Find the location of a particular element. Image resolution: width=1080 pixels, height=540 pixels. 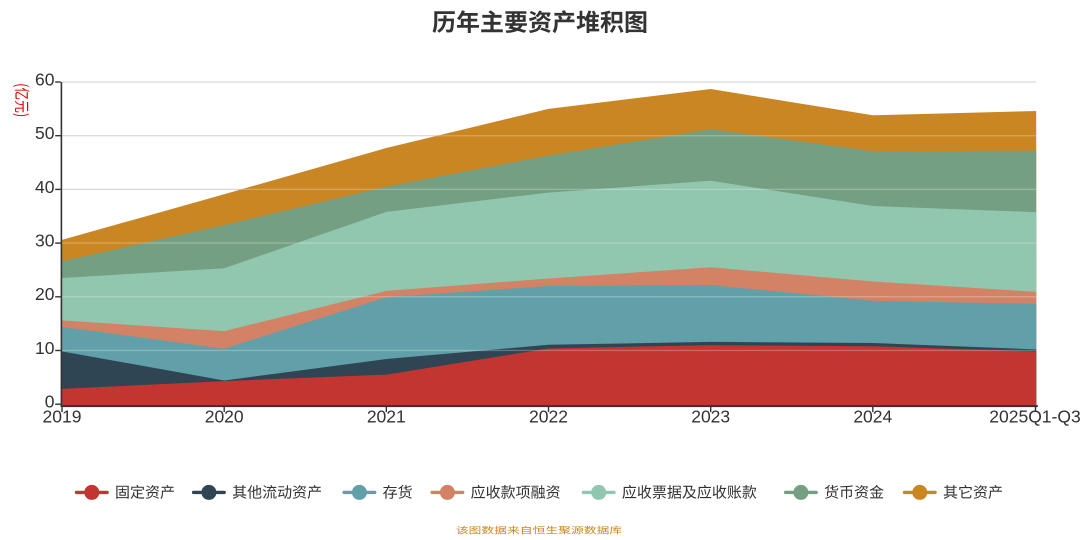

svg-text: 2025Q1-Q3 is located at coordinates (1034, 416).